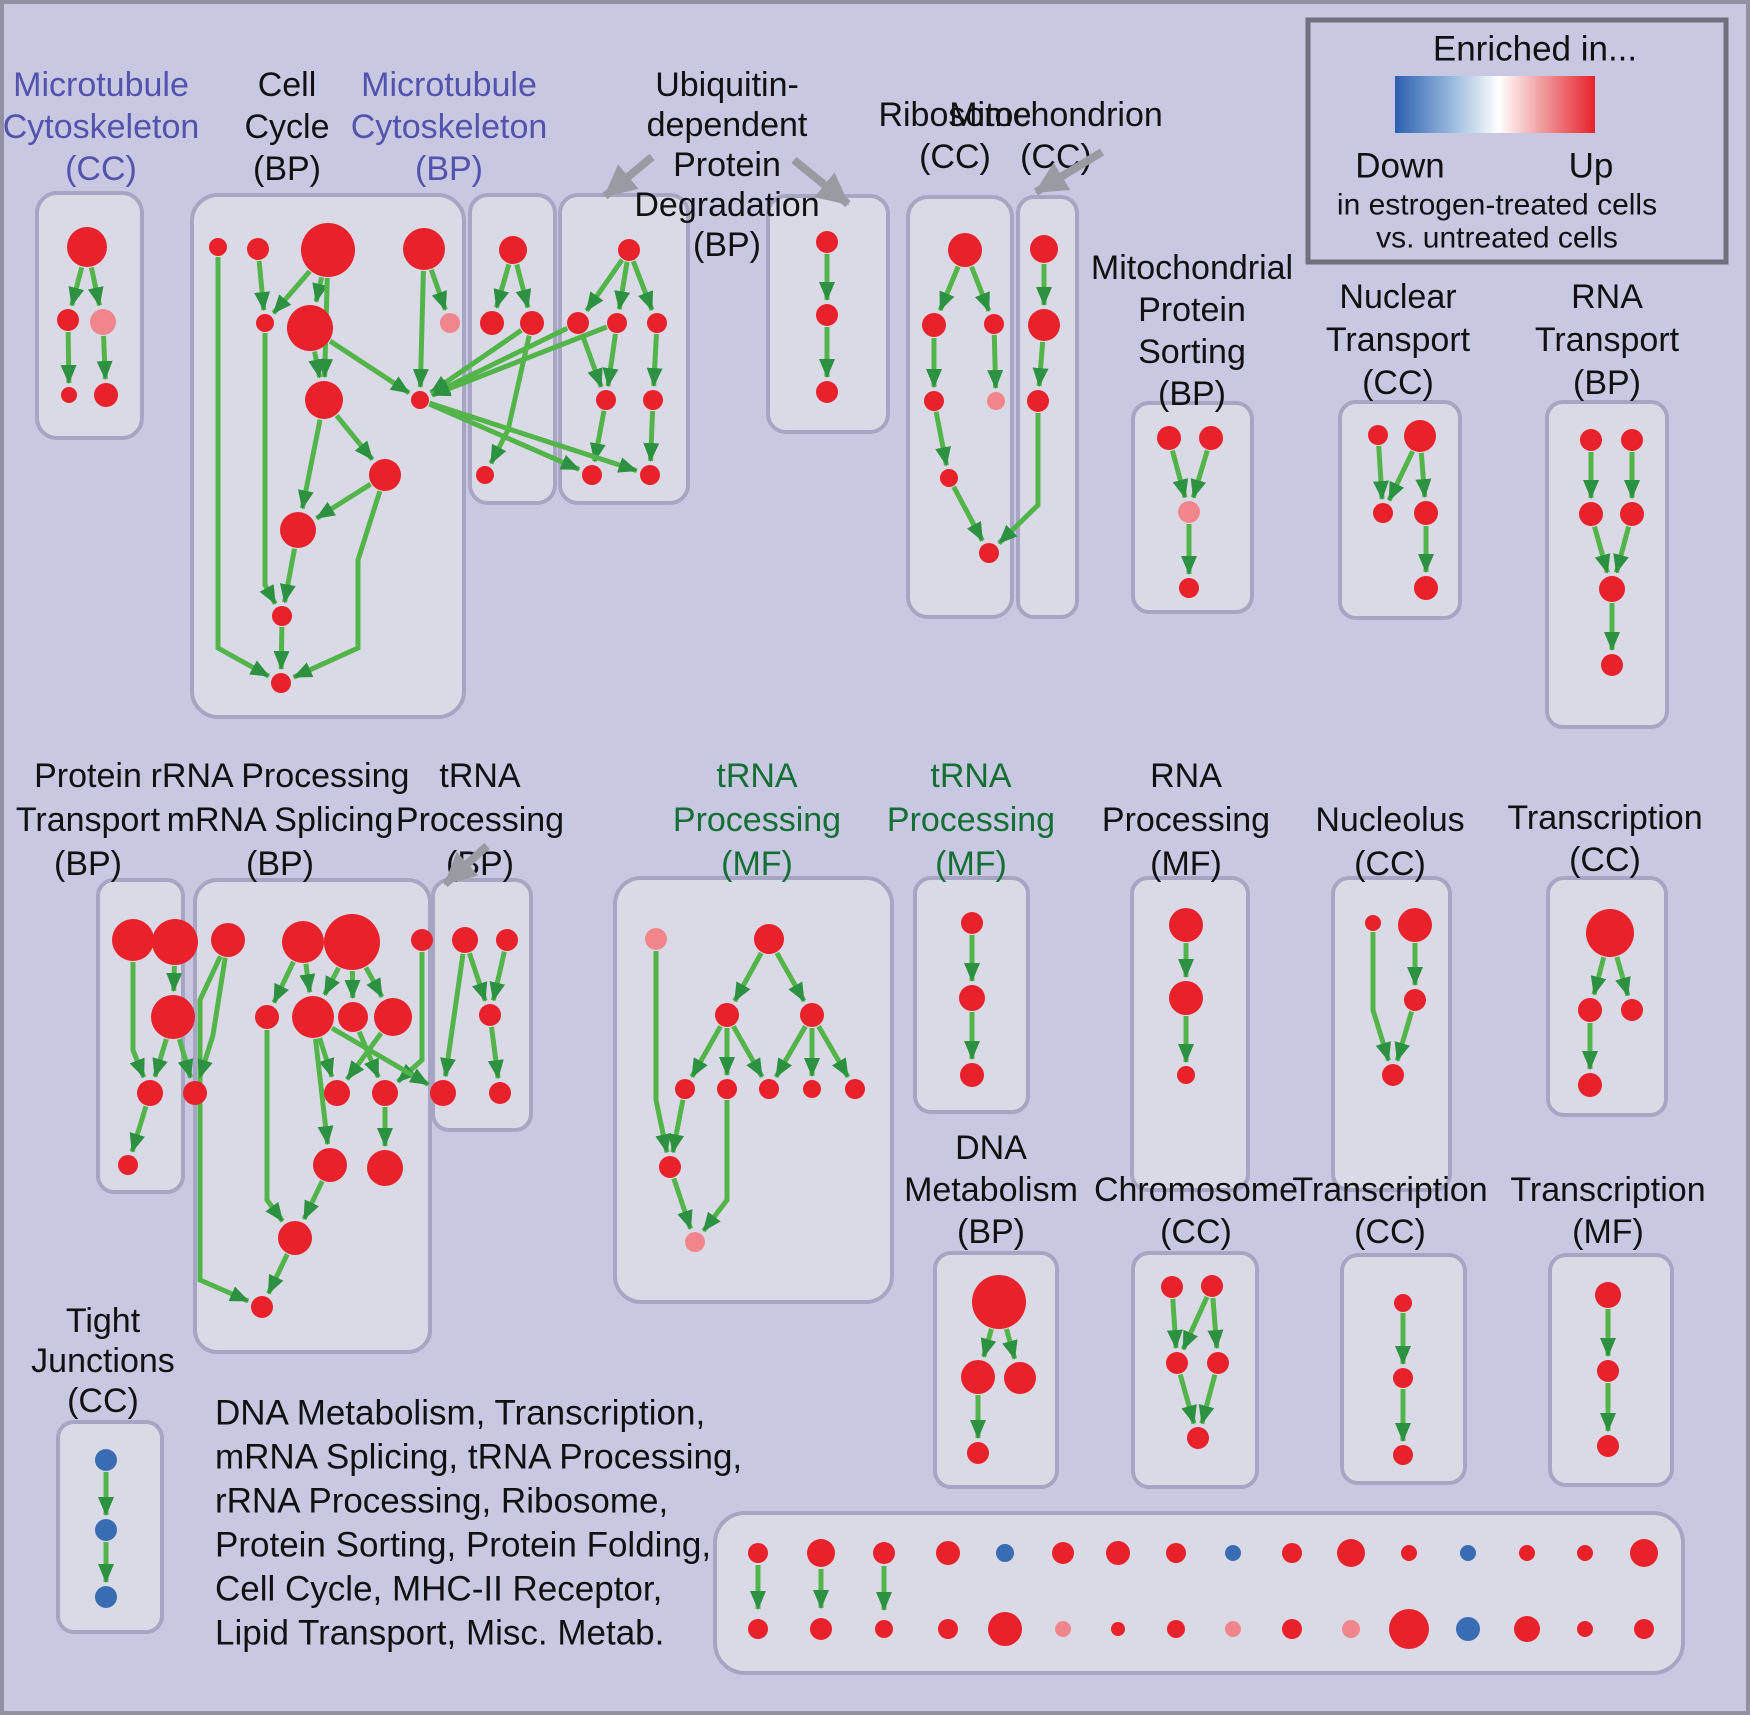 The image size is (1750, 1715). What do you see at coordinates (101, 127) in the screenshot?
I see `cluster-label-mc_cc: Cytoskeleton` at bounding box center [101, 127].